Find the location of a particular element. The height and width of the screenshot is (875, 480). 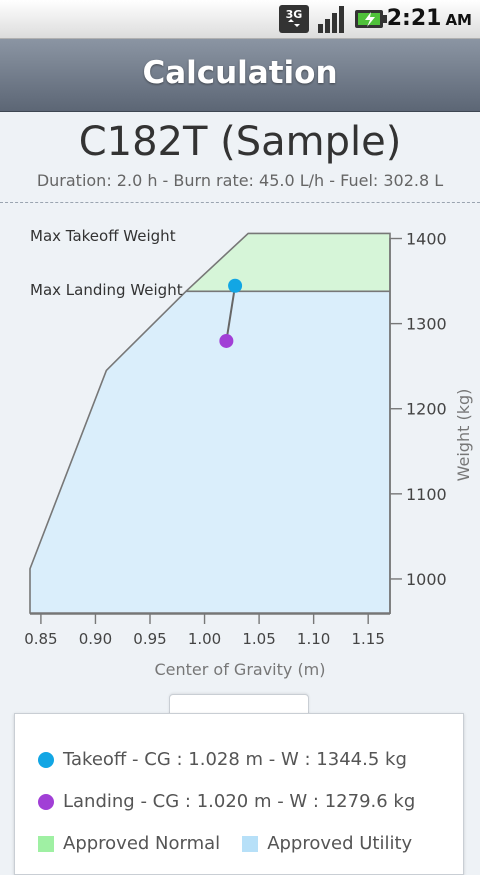

legend-landing: Landing - CG : 1.020 m - W : 1279.6 kg is located at coordinates (226, 801).